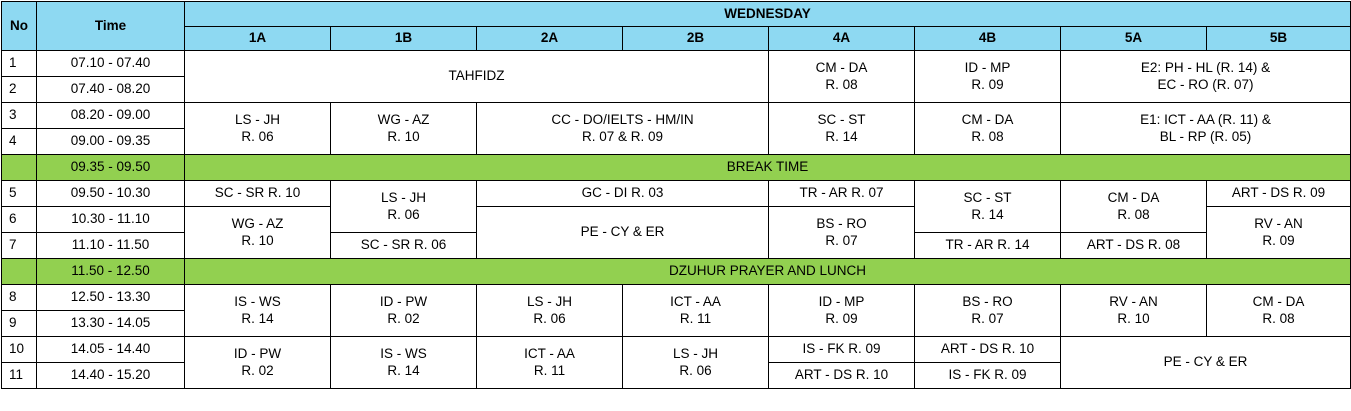 This screenshot has height=411, width=1351. What do you see at coordinates (19, 375) in the screenshot?
I see `period-no: 11` at bounding box center [19, 375].